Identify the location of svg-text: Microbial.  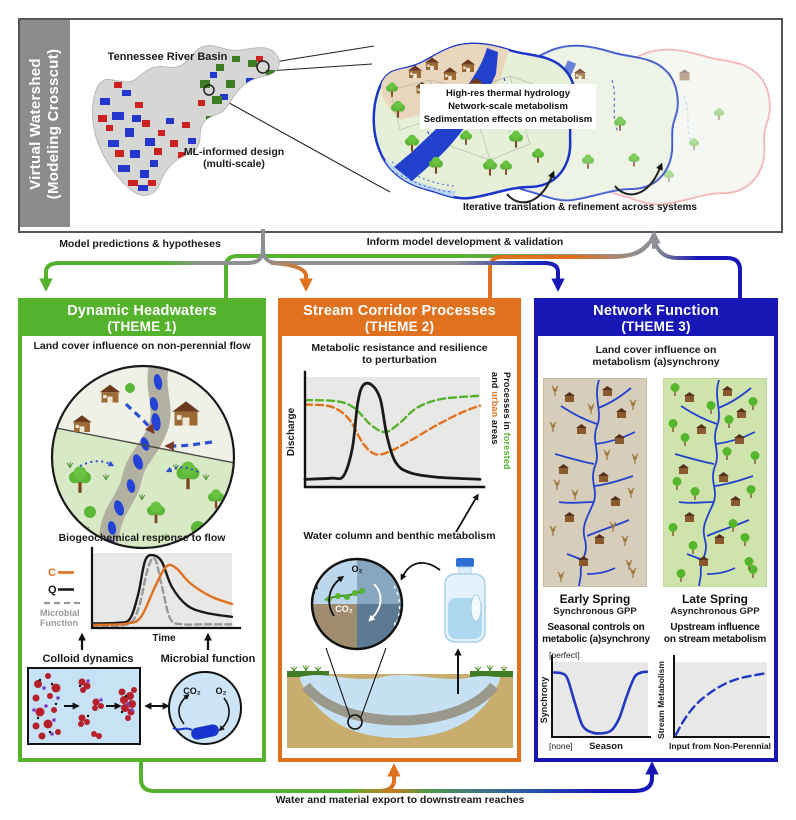
(60, 613).